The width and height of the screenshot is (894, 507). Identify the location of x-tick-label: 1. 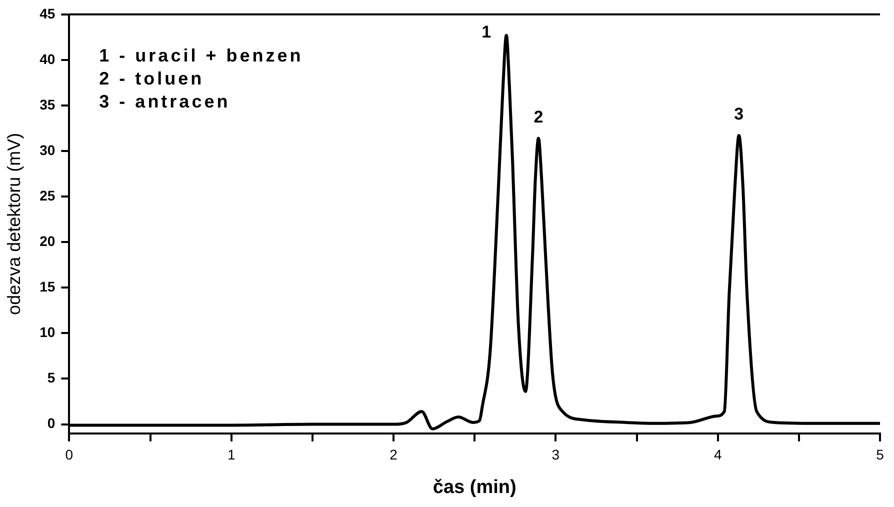
(231, 454).